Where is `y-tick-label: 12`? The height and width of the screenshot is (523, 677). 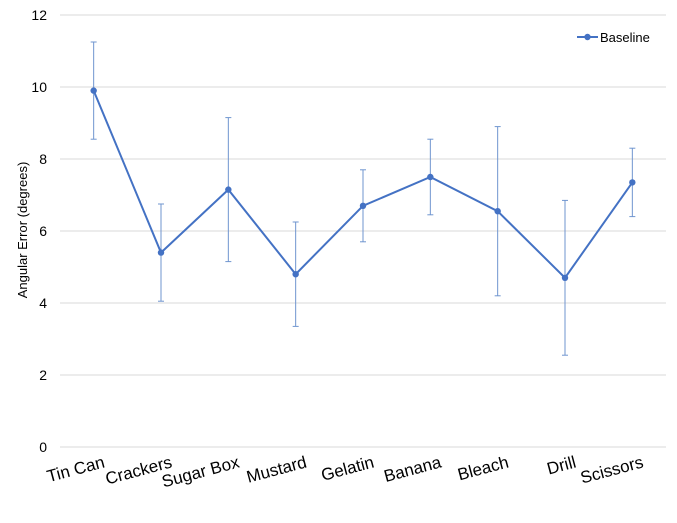 y-tick-label: 12 is located at coordinates (39, 15).